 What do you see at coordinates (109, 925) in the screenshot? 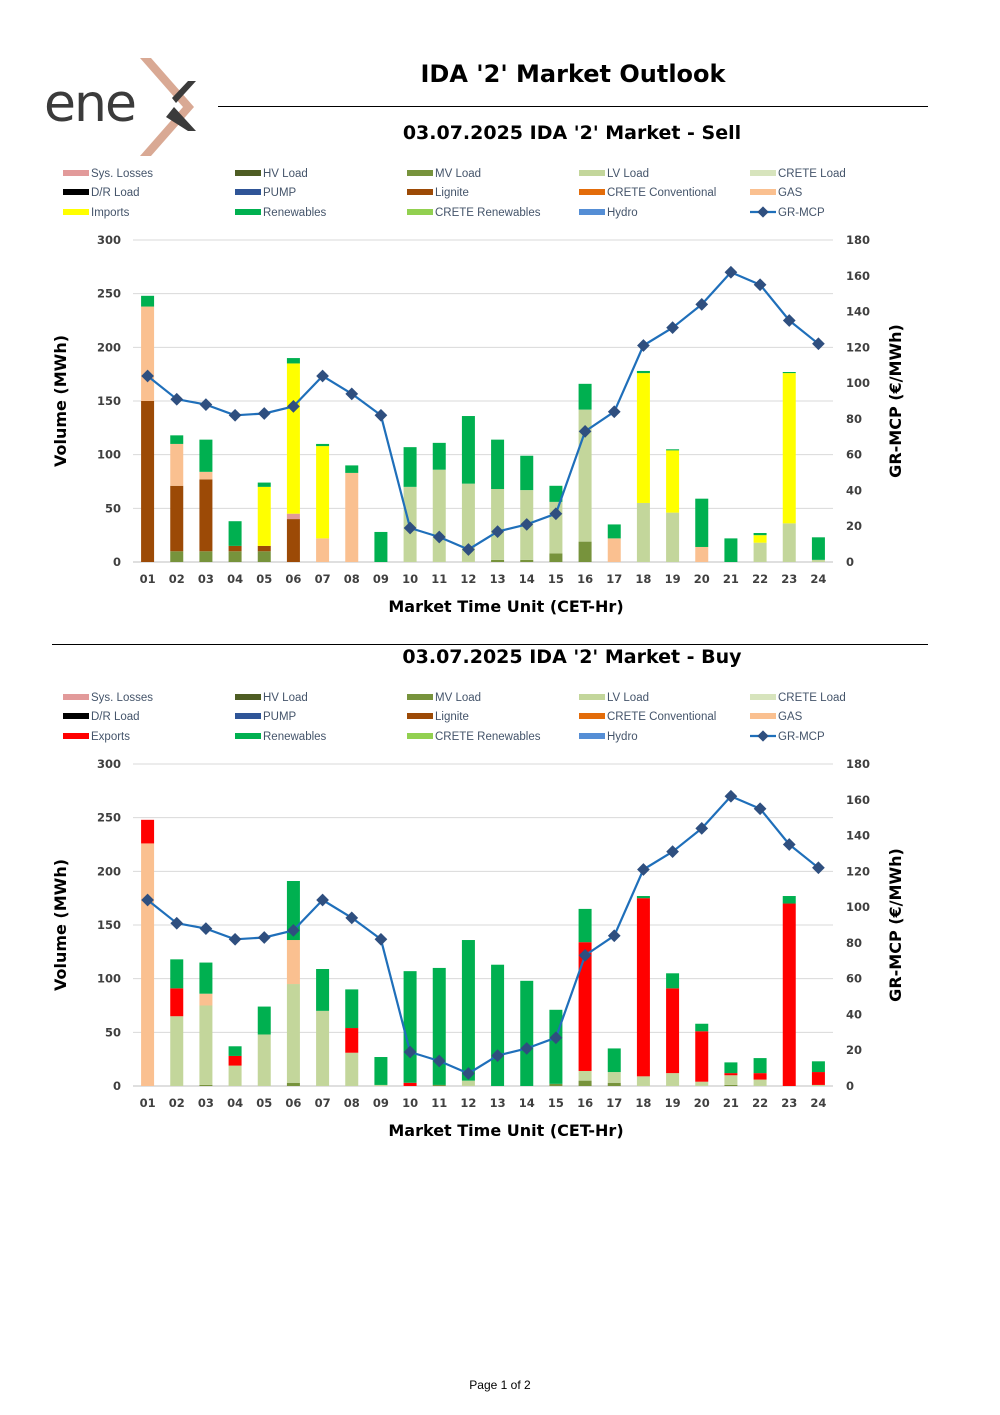
I see `y-tick-label: 150` at bounding box center [109, 925].